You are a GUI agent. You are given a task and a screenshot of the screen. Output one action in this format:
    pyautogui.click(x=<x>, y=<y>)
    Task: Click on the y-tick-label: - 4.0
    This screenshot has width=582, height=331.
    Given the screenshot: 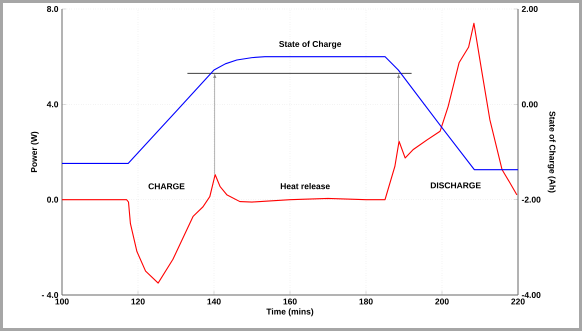 What is the action you would take?
    pyautogui.click(x=50, y=295)
    